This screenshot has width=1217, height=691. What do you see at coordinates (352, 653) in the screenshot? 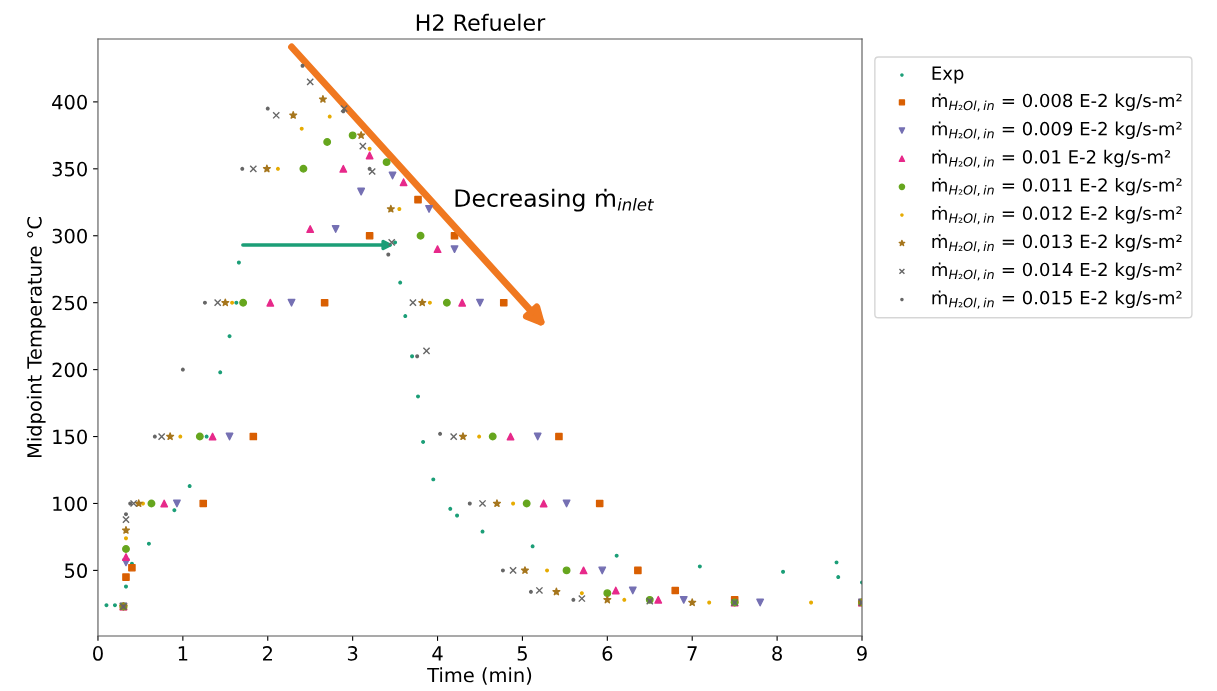
I see `x-tick-label: 3` at bounding box center [352, 653].